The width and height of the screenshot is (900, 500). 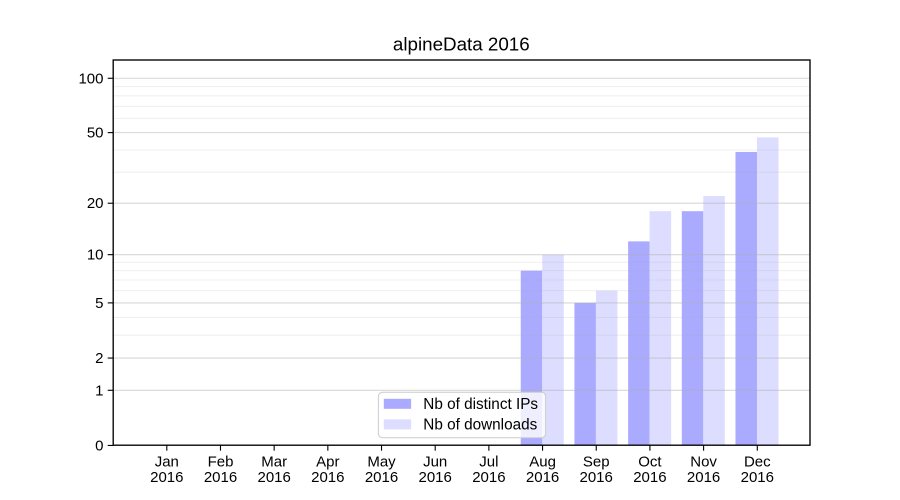 What do you see at coordinates (703, 461) in the screenshot?
I see `svg-text: Nov` at bounding box center [703, 461].